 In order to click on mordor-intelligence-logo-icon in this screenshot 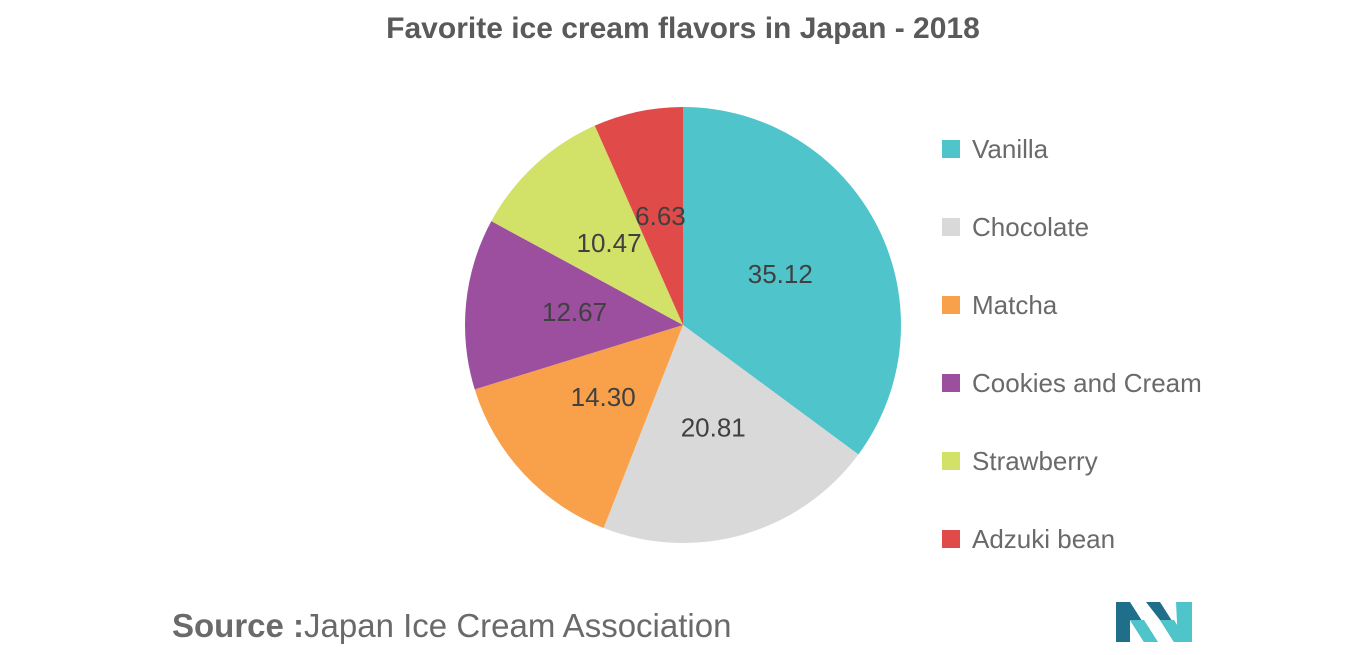, I will do `click(1154, 622)`.